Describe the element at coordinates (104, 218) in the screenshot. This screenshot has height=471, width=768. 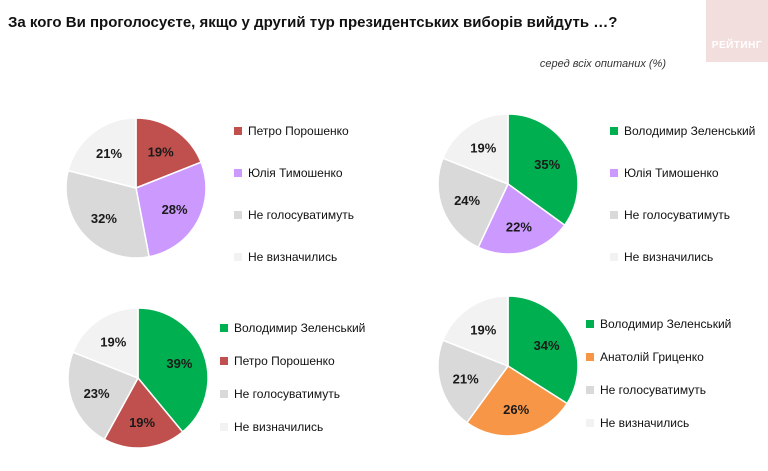
I see `slice-value-label: 32%` at that location.